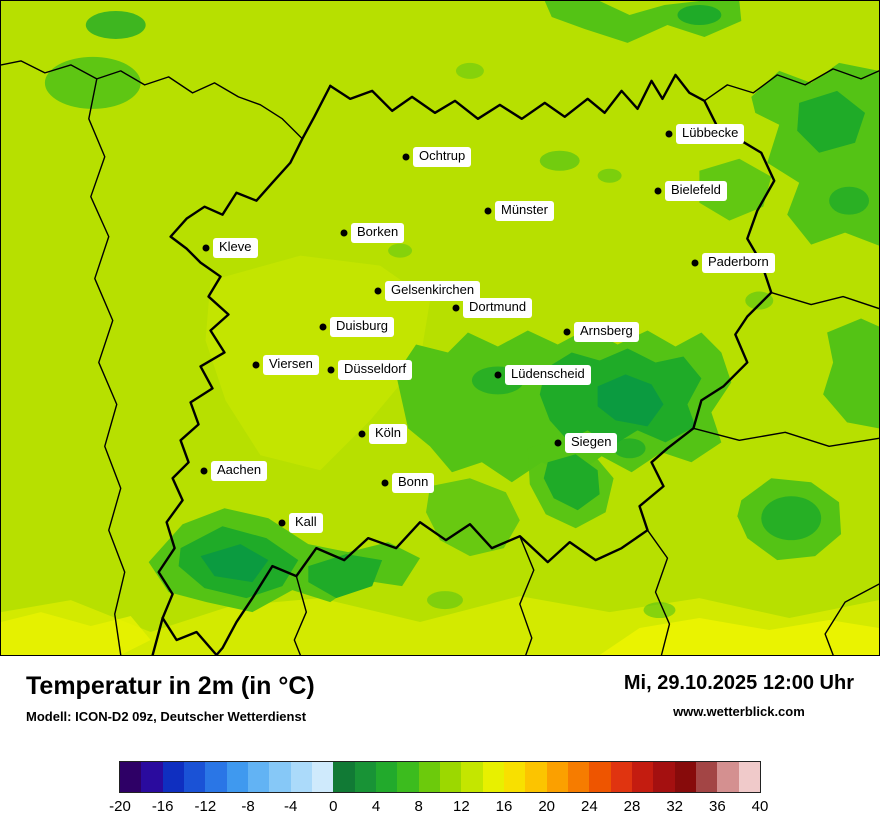 This screenshot has height=830, width=880. I want to click on city-label: Lüdenscheid, so click(548, 375).